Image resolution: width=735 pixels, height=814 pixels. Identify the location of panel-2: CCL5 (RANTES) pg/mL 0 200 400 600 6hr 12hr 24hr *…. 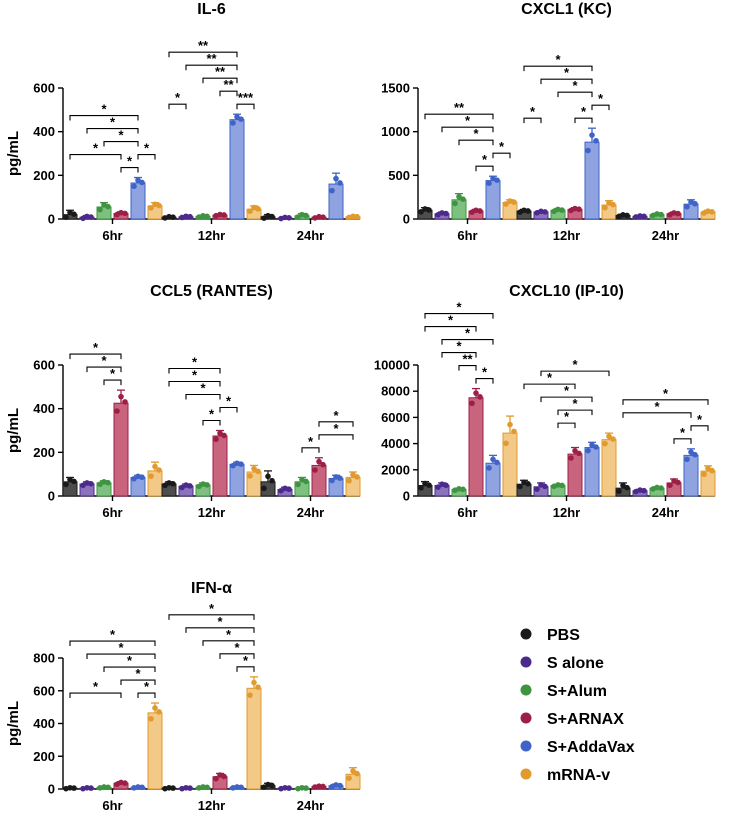
(183, 401).